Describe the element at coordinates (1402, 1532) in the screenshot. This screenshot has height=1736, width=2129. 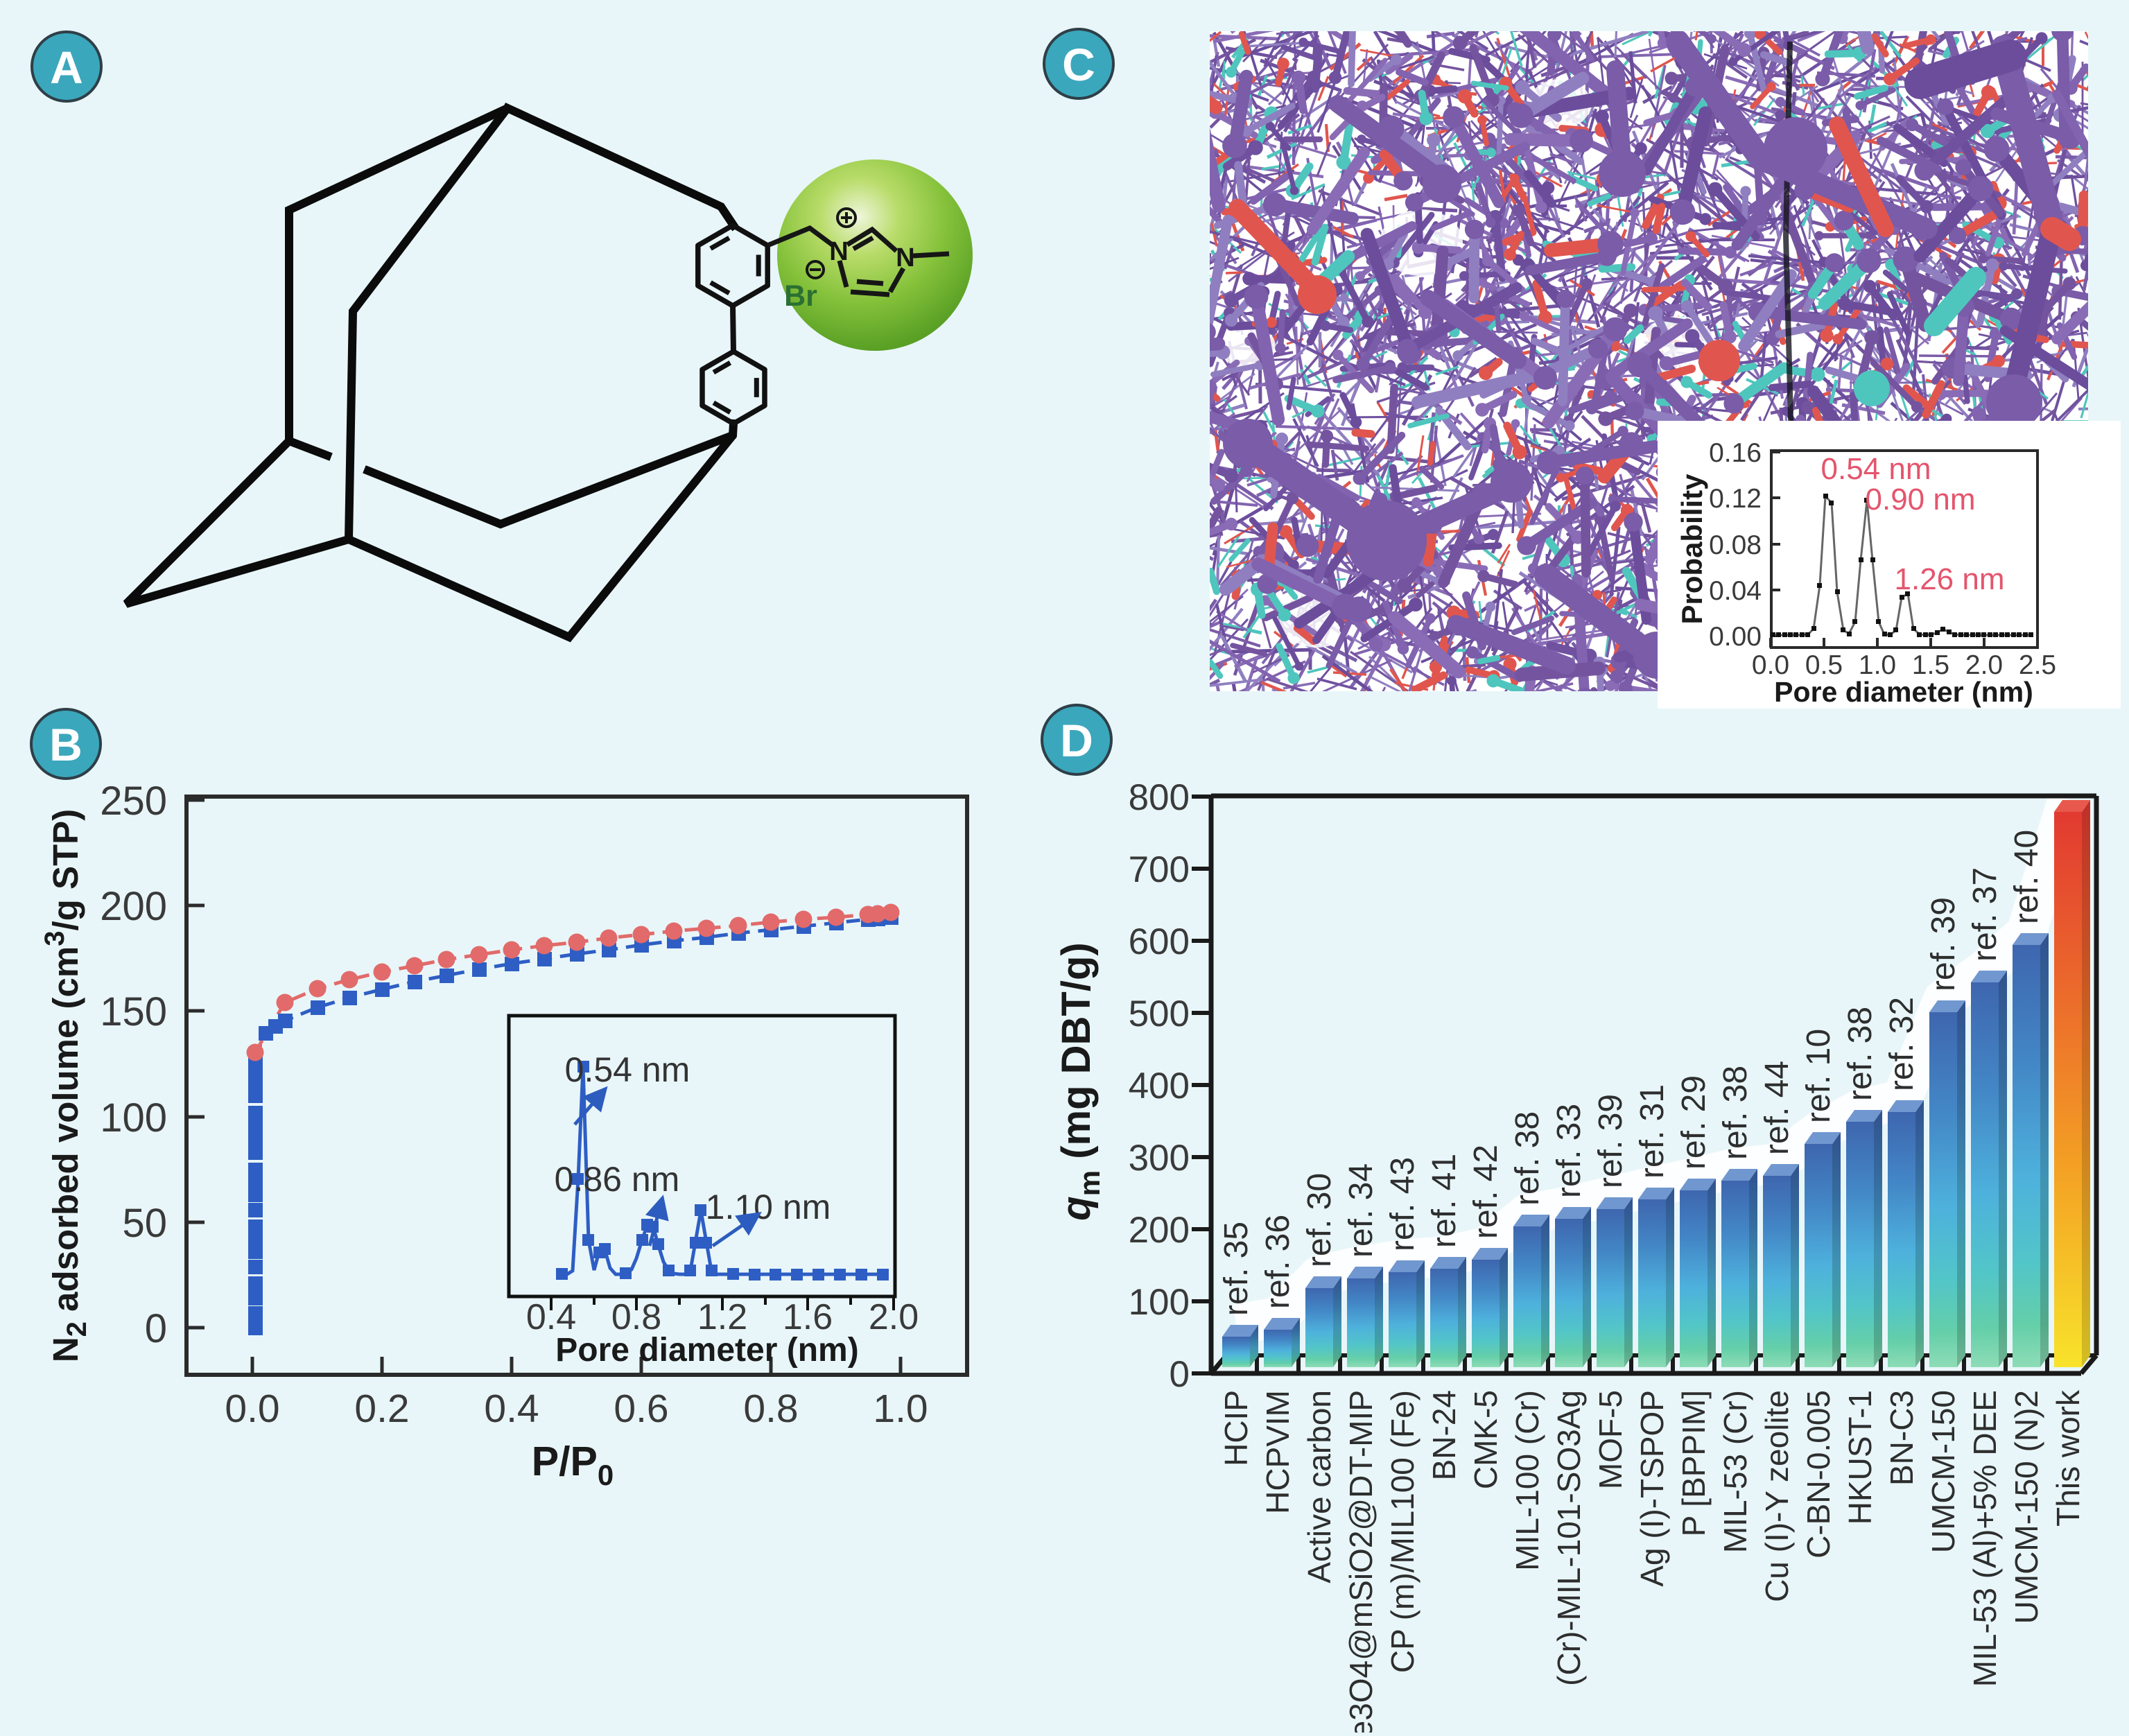
I see `svg-text: CP (m)/MIL100 (Fe)` at that location.